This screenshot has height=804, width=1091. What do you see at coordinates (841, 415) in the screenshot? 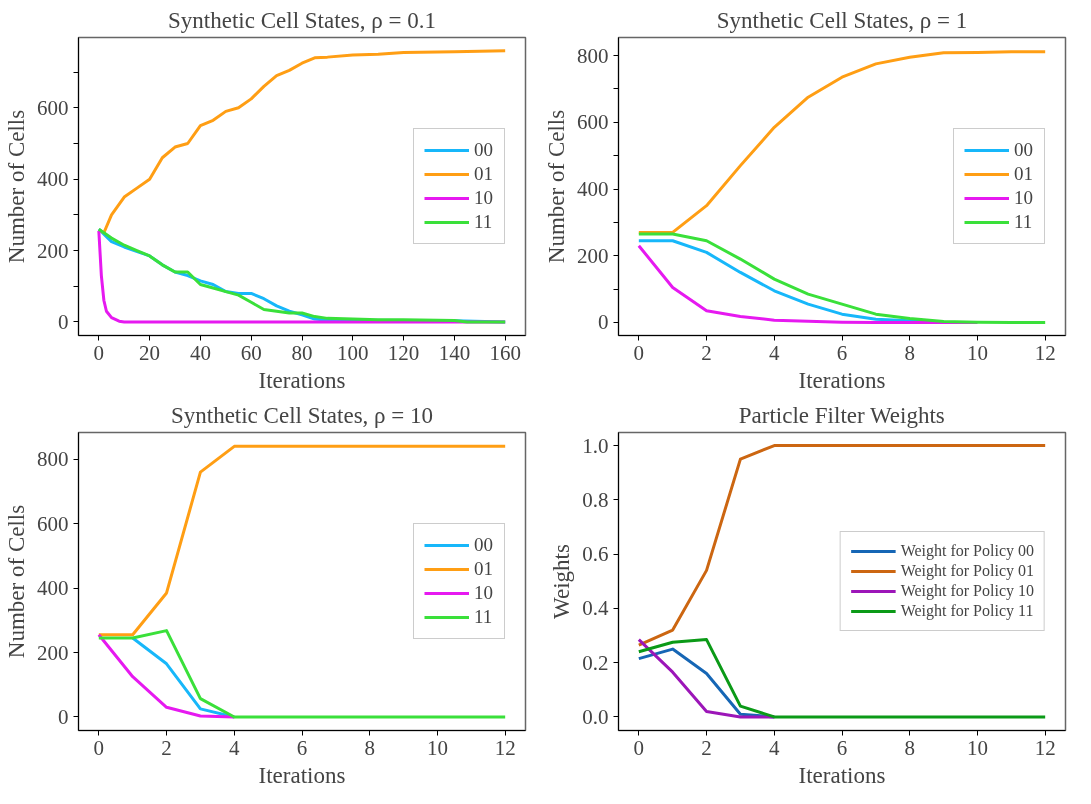
I see `chart-title: Particle Filter Weights` at bounding box center [841, 415].